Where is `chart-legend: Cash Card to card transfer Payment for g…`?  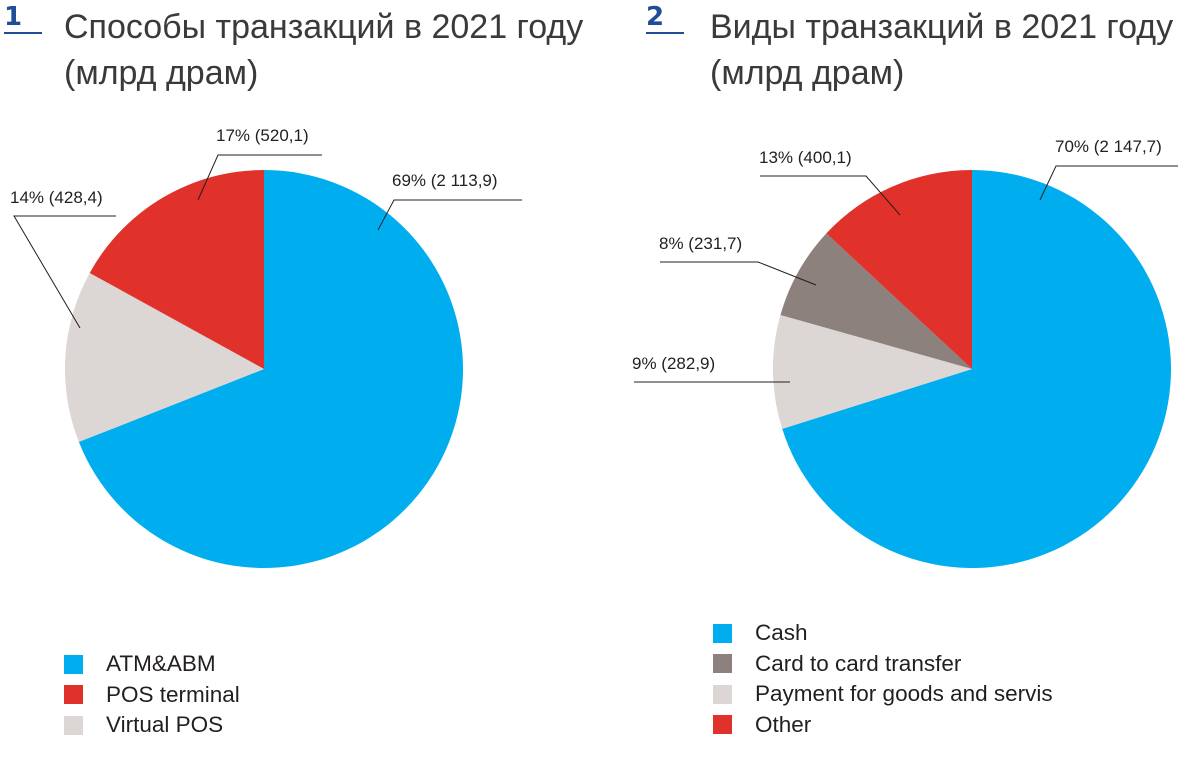
chart-legend: Cash Card to card transfer Payment for g… is located at coordinates (883, 679).